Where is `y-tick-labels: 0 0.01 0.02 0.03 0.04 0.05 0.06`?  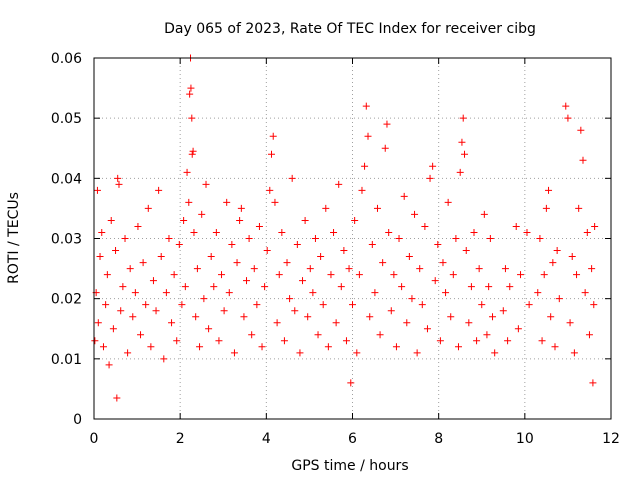 y-tick-labels: 0 0.01 0.02 0.03 0.04 0.05 0.06 is located at coordinates (66, 239).